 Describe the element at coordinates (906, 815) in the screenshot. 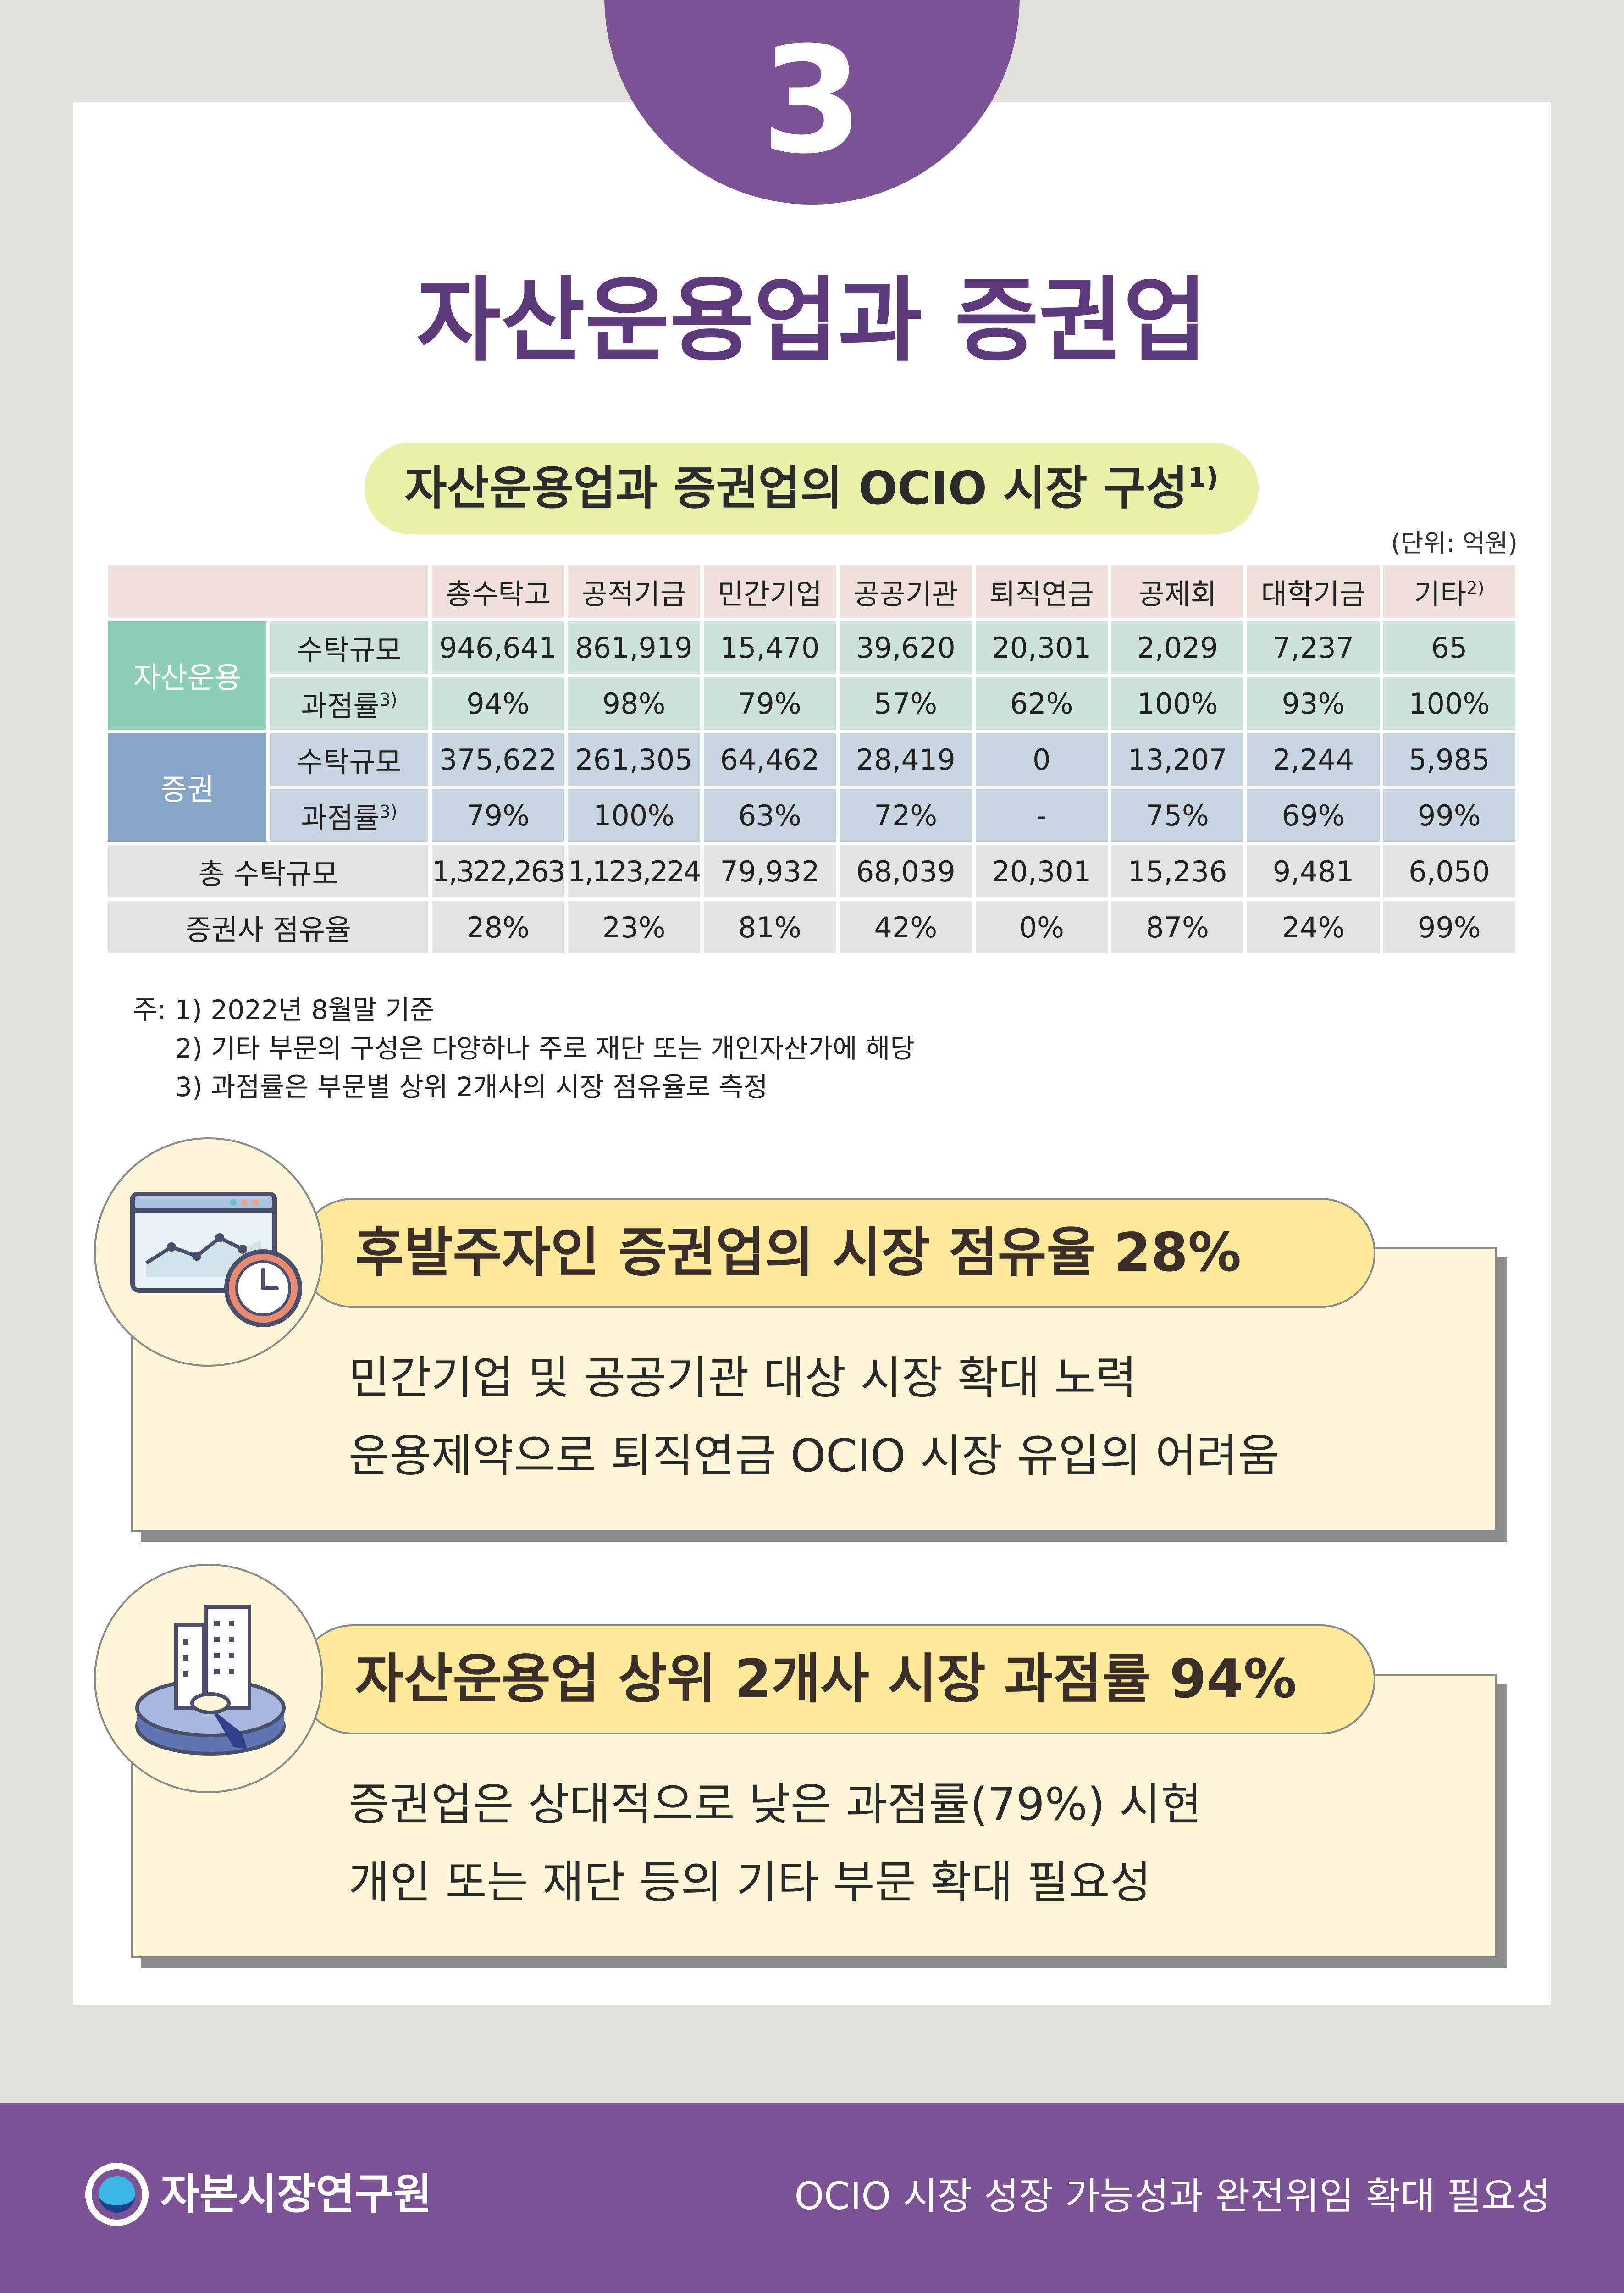

I see `table-cell: 72%` at that location.